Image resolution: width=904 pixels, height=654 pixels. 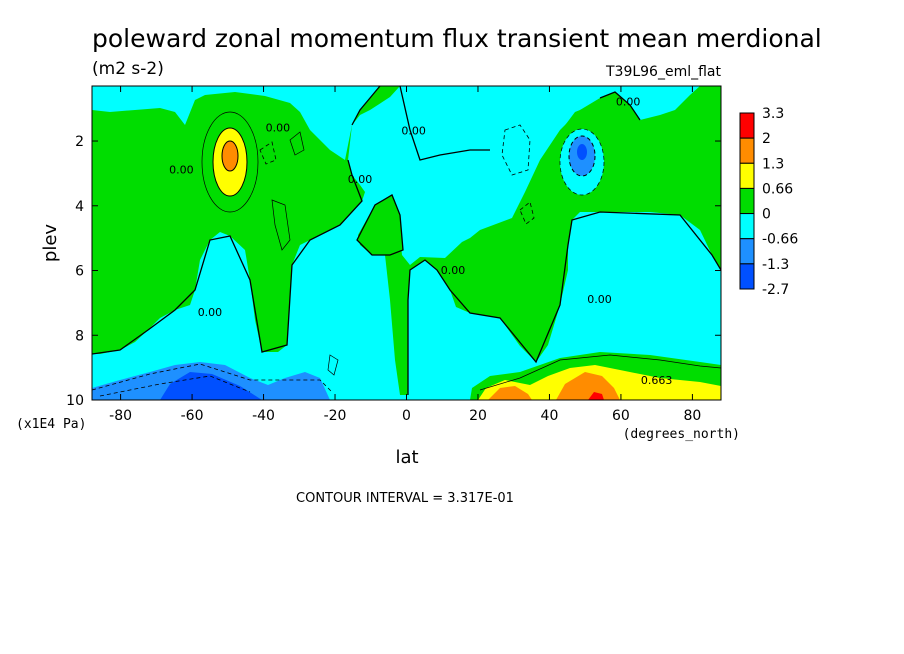 I want to click on colorbar-tick-label: -2.7, so click(x=775, y=290).